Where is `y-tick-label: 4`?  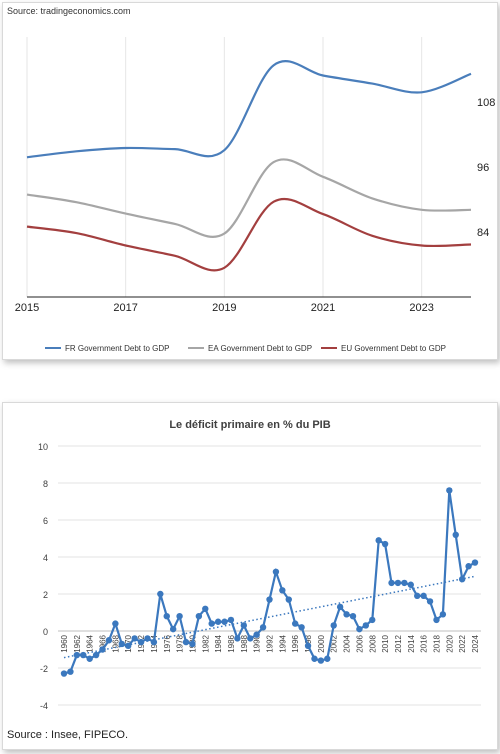 y-tick-label: 4 is located at coordinates (45, 558).